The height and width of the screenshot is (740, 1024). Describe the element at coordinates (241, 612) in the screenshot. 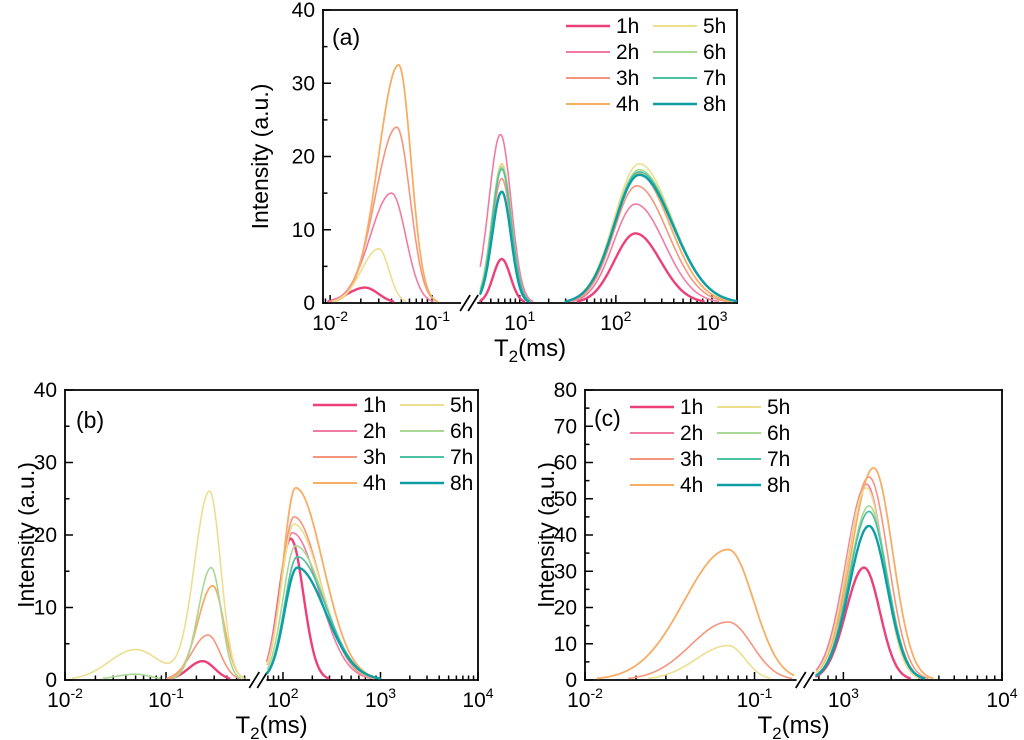

I see `curve-6h` at that location.